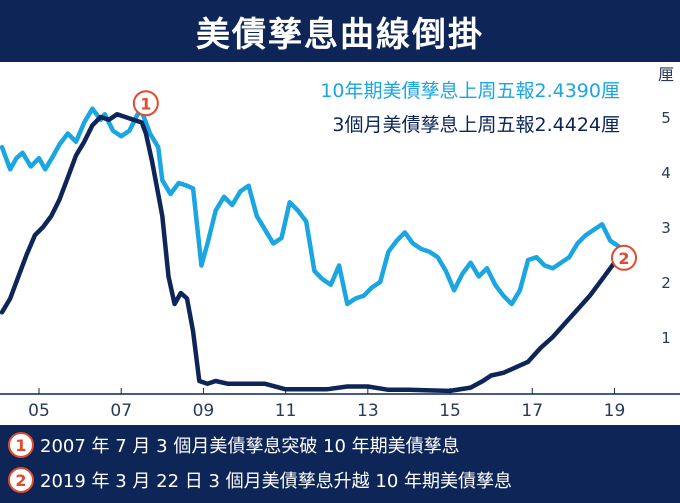  What do you see at coordinates (666, 228) in the screenshot?
I see `y-tick-label: 3` at bounding box center [666, 228].